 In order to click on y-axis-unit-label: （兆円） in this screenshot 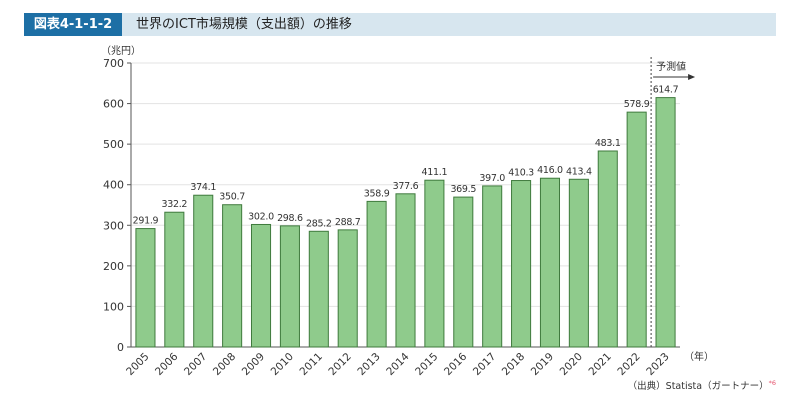, I will do `click(121, 51)`.